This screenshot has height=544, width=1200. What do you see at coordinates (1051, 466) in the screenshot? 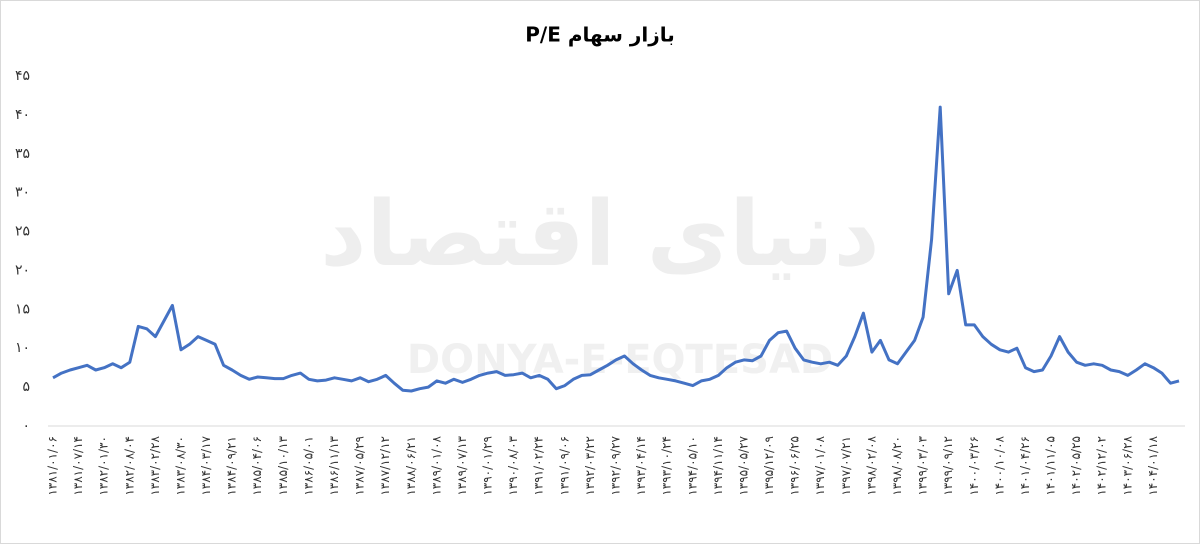
I see `x-tick-label: ۱۴۰۱/۱۱/۰۵` at bounding box center [1051, 466].